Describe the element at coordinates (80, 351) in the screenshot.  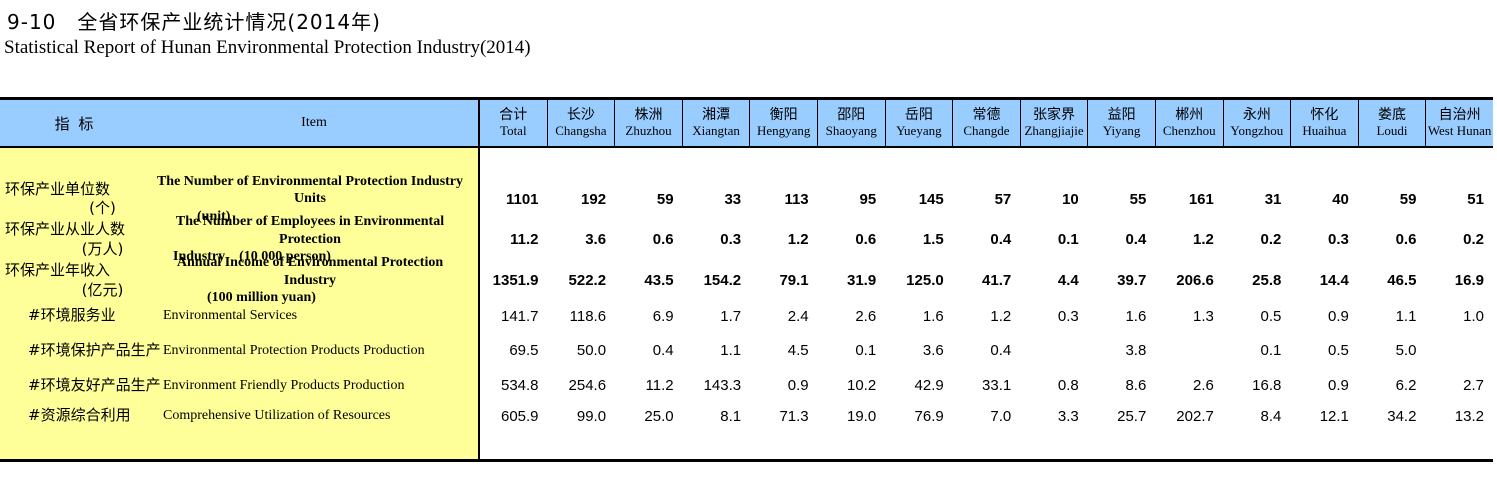
I see `row-label-cn: #环境保护产品生产` at that location.